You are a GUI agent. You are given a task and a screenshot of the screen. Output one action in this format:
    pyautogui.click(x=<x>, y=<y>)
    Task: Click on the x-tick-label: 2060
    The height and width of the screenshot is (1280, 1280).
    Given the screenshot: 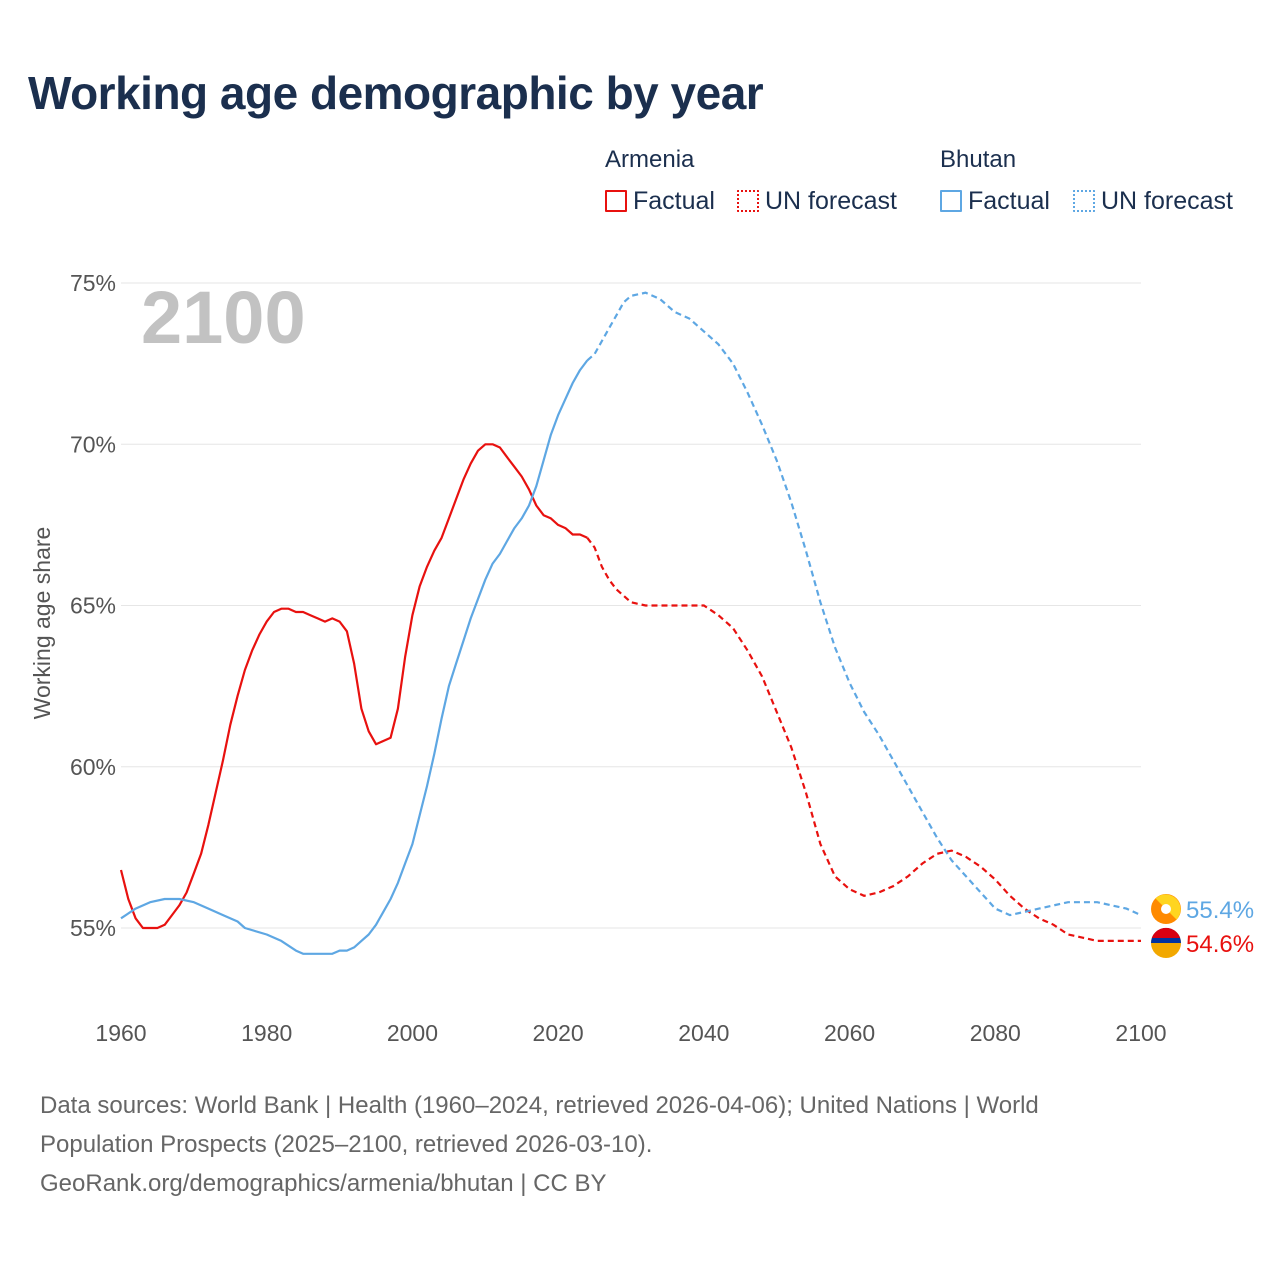 What is the action you would take?
    pyautogui.click(x=849, y=1033)
    